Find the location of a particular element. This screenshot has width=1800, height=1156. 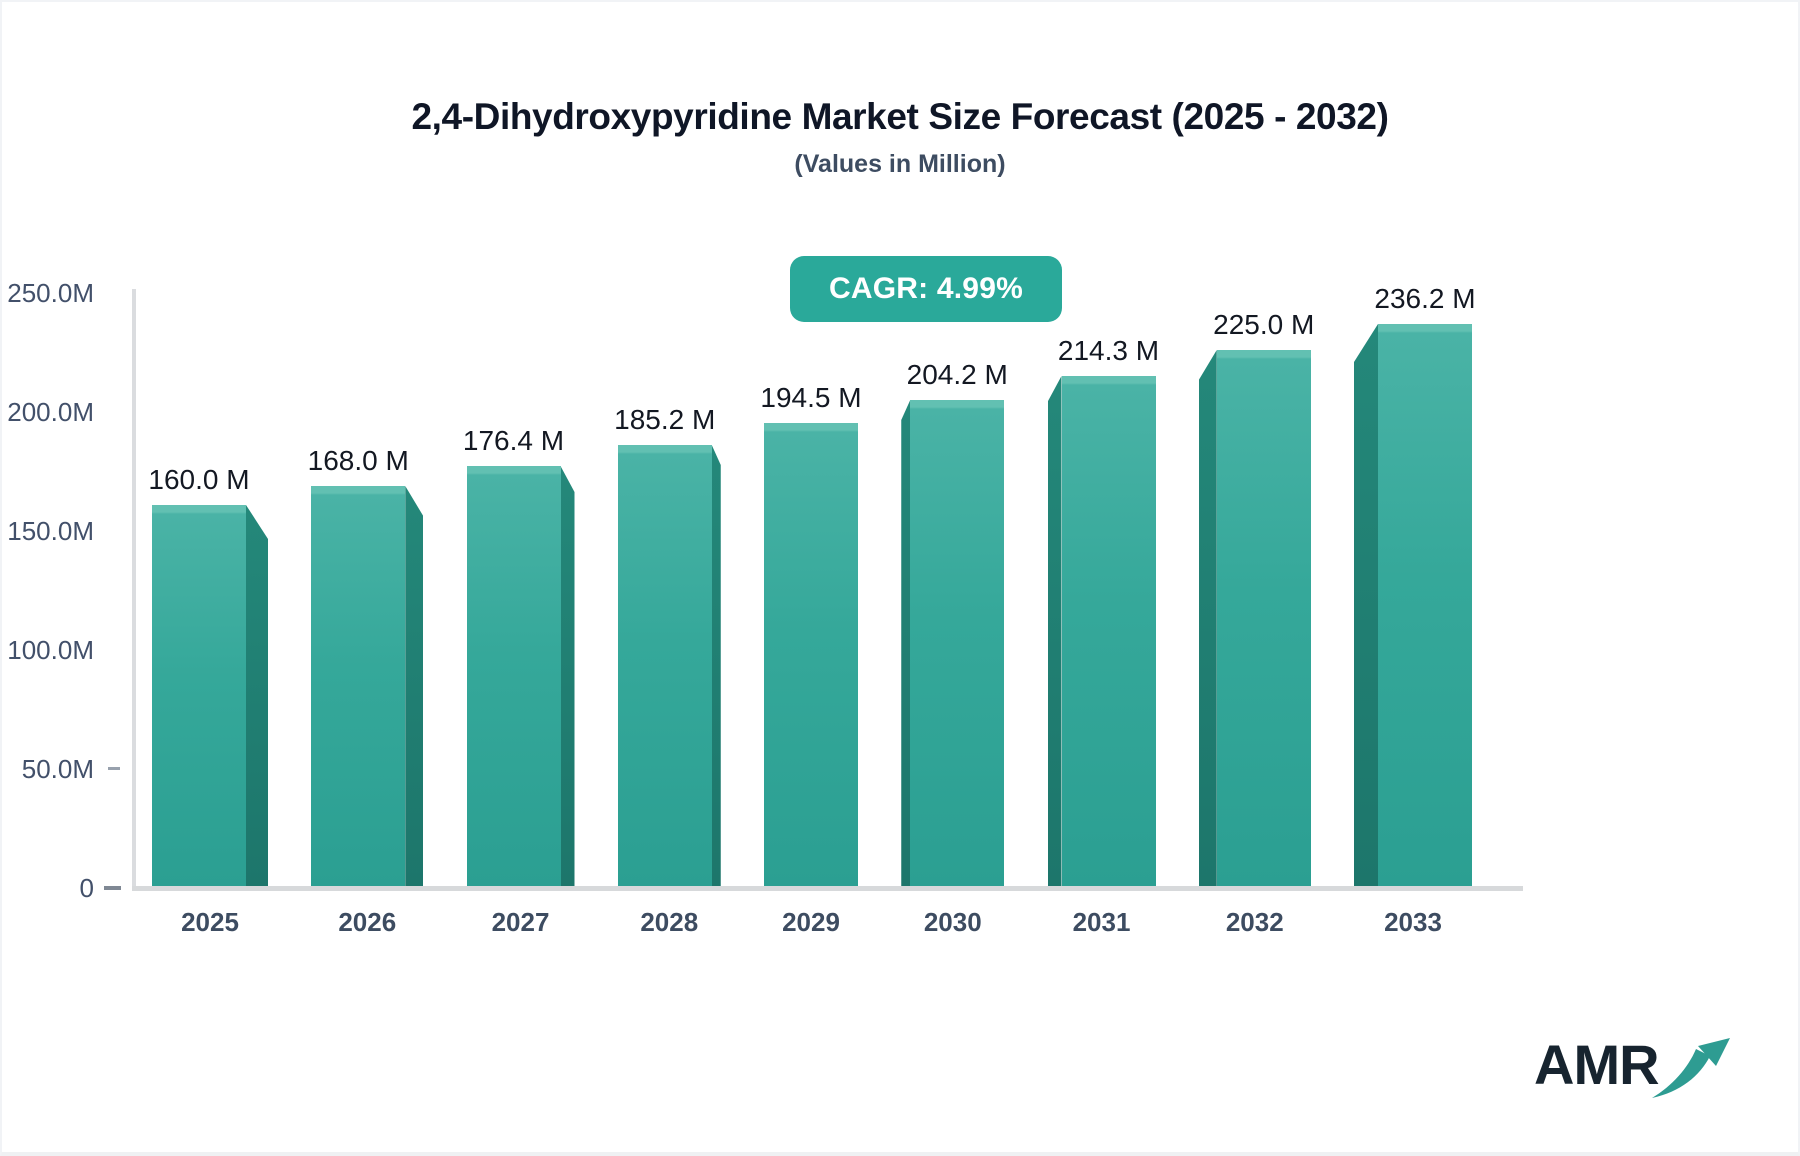

bar-2030: 204.2 M is located at coordinates (954, 622).